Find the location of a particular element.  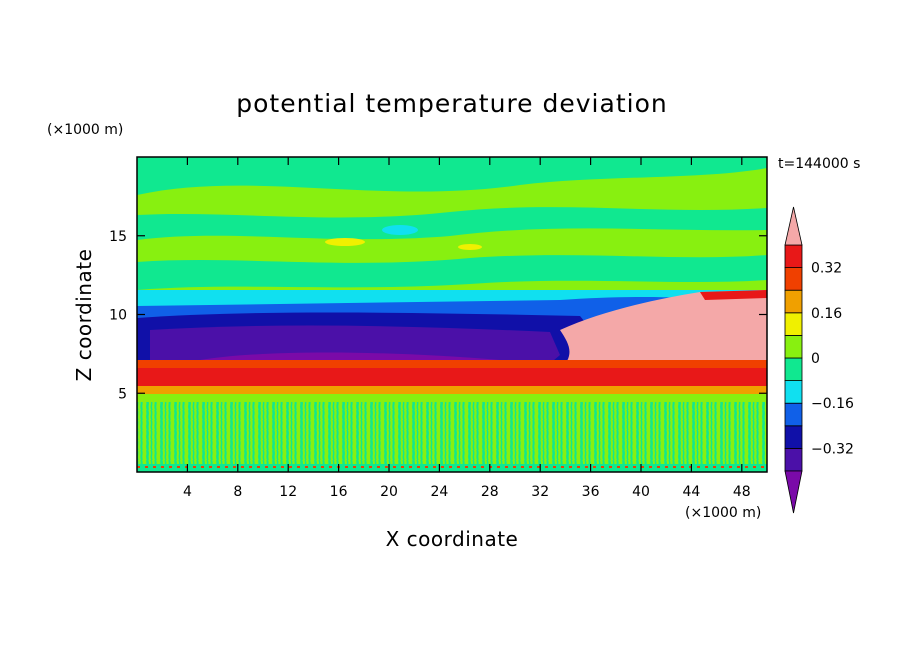

x-tick-label: 28 is located at coordinates (490, 492).